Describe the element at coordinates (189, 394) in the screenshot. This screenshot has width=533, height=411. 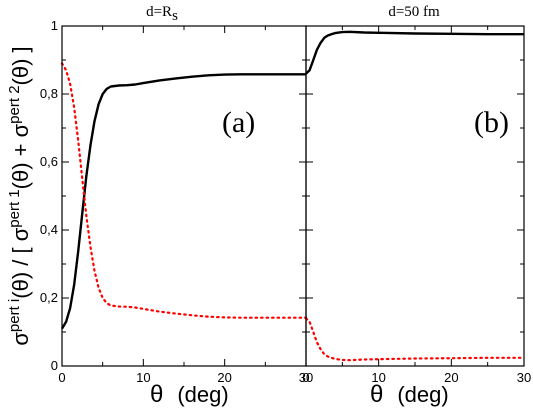
I see `x-axis-label-a: θ (deg)` at that location.